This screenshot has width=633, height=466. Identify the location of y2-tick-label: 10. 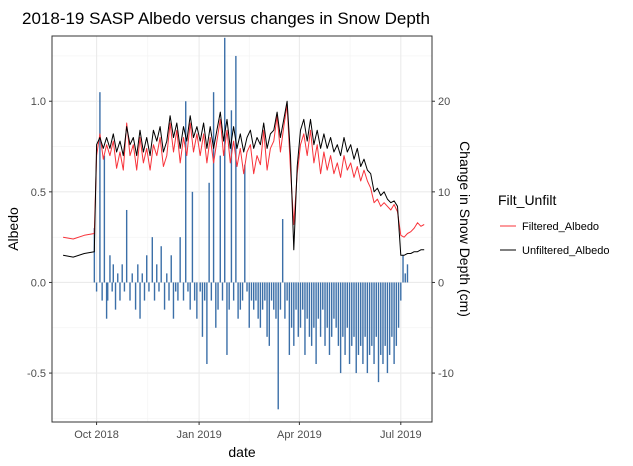
(444, 193).